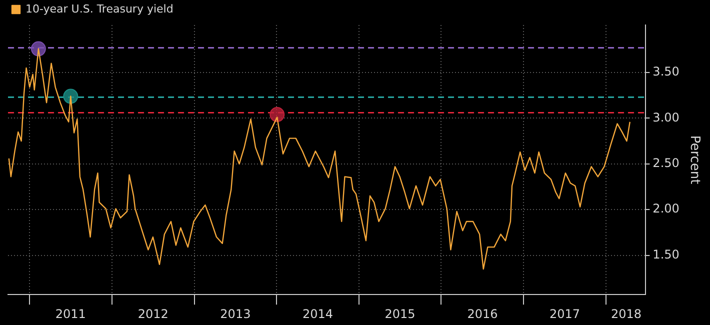  What do you see at coordinates (666, 163) in the screenshot?
I see `y-tick-label: 2.50` at bounding box center [666, 163].